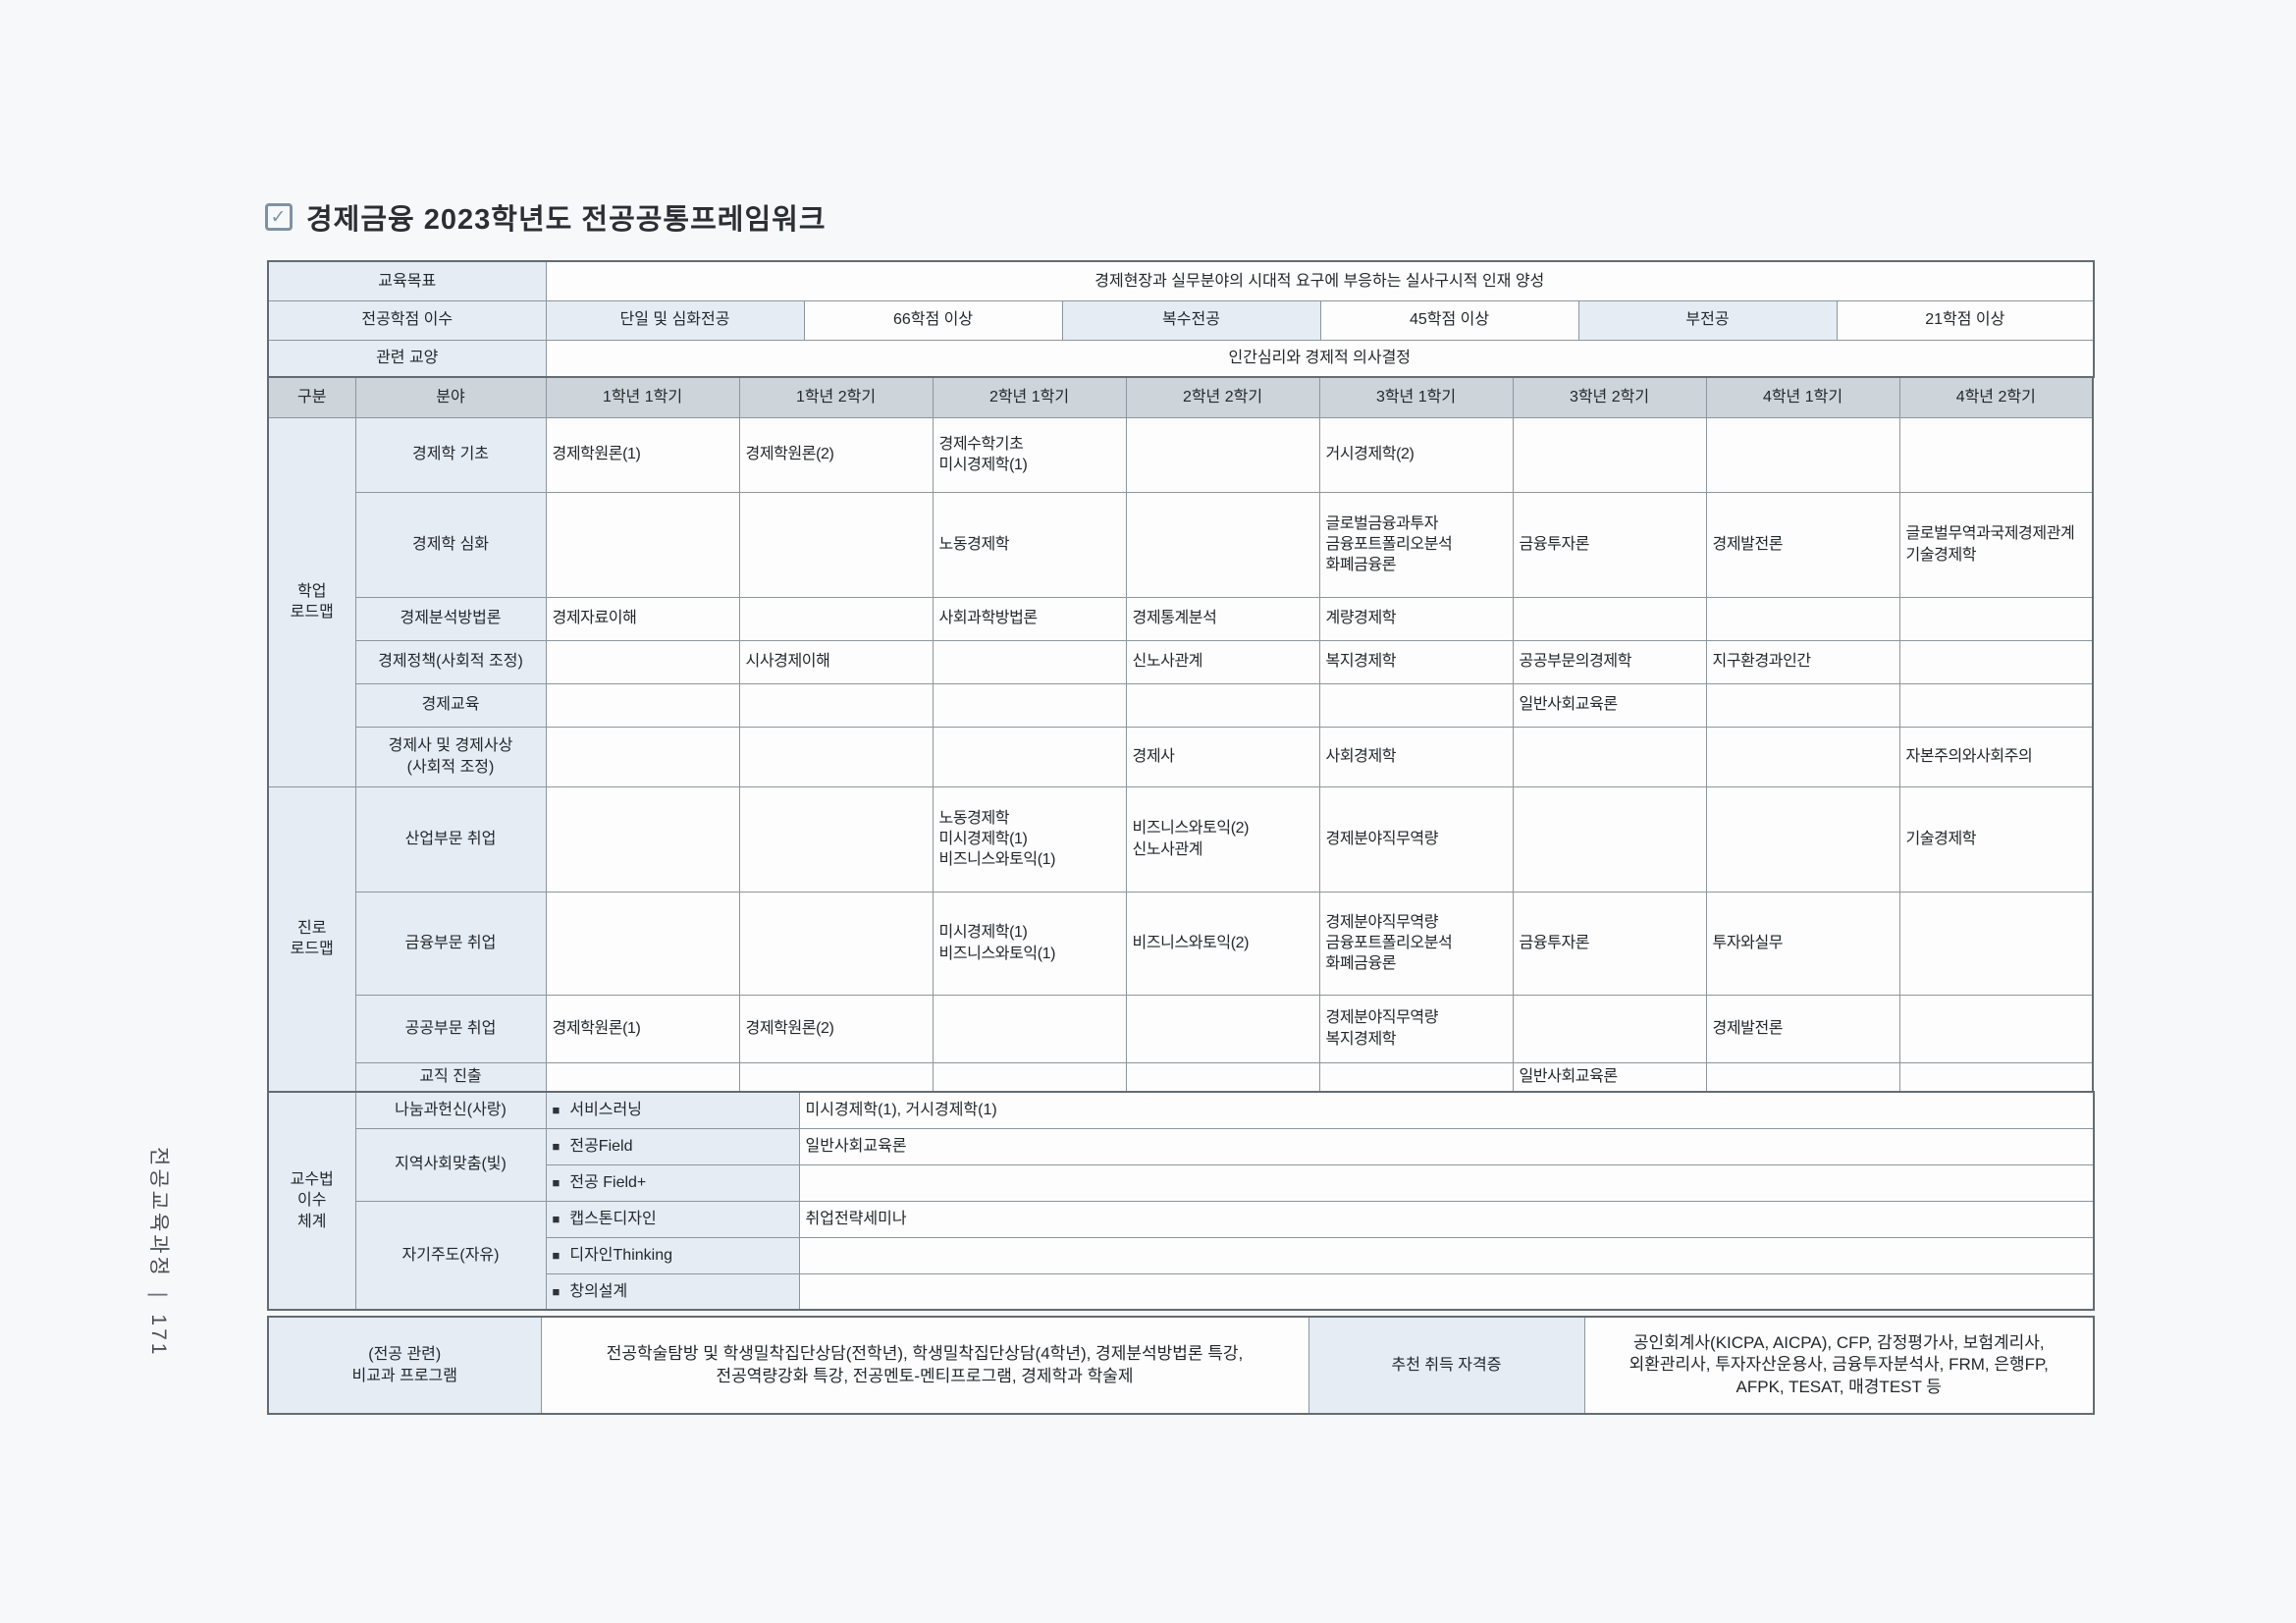 The height and width of the screenshot is (1623, 2296). Describe the element at coordinates (311, 601) in the screenshot. I see `section-label-academic-roadmap: 학업 로드맵` at that location.